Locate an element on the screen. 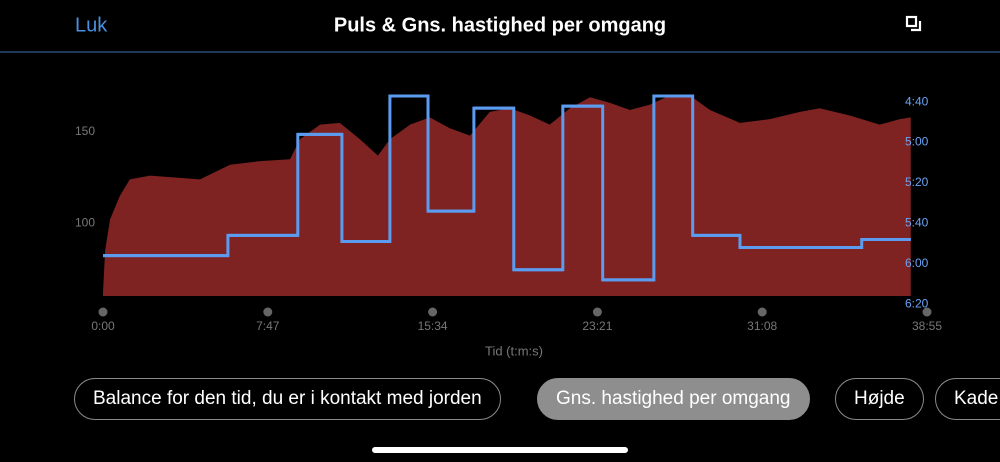  tab: Højde is located at coordinates (879, 399).